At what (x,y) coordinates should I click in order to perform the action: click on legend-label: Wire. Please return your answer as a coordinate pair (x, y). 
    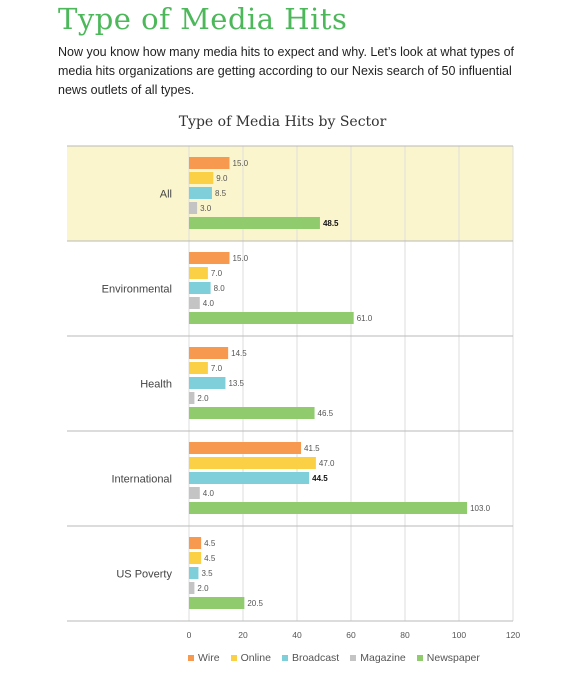
    Looking at the image, I should click on (209, 658).